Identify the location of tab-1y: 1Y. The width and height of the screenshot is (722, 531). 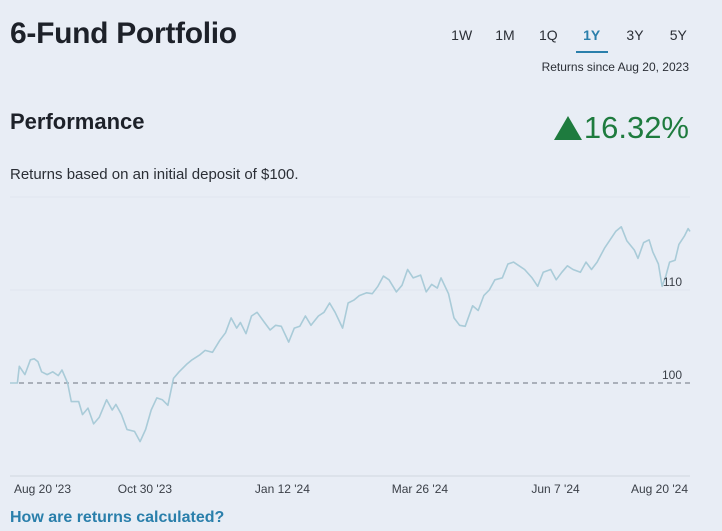
(591, 40).